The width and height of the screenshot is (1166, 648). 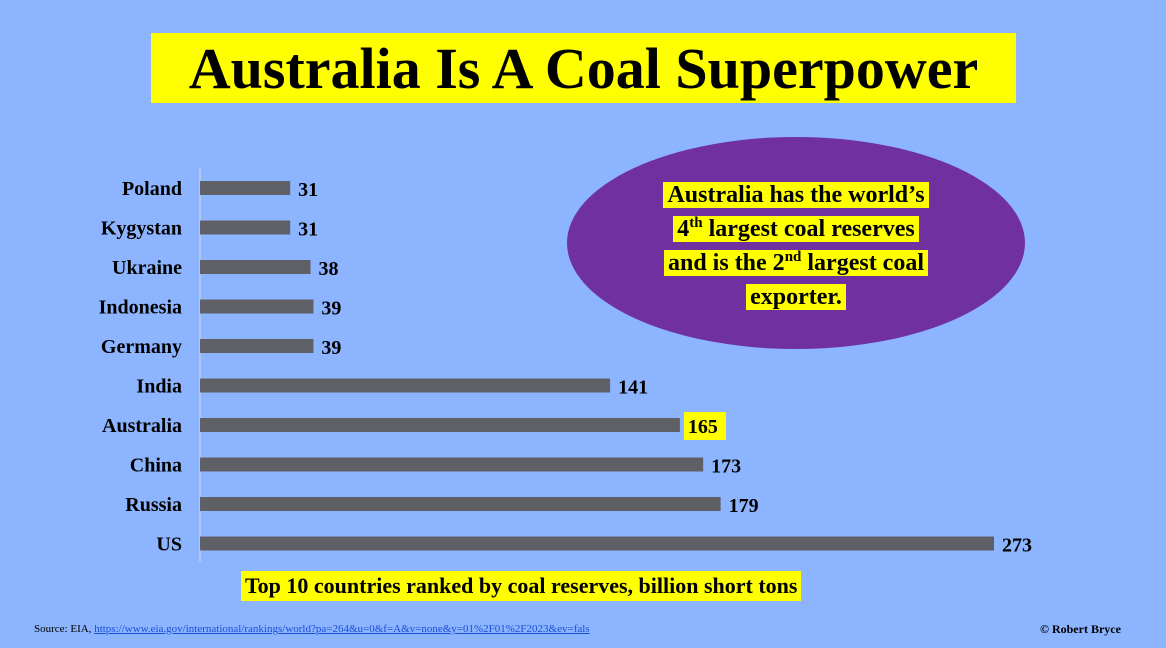 What do you see at coordinates (796, 229) in the screenshot?
I see `callout-line-2: 4th largest coal reserves` at bounding box center [796, 229].